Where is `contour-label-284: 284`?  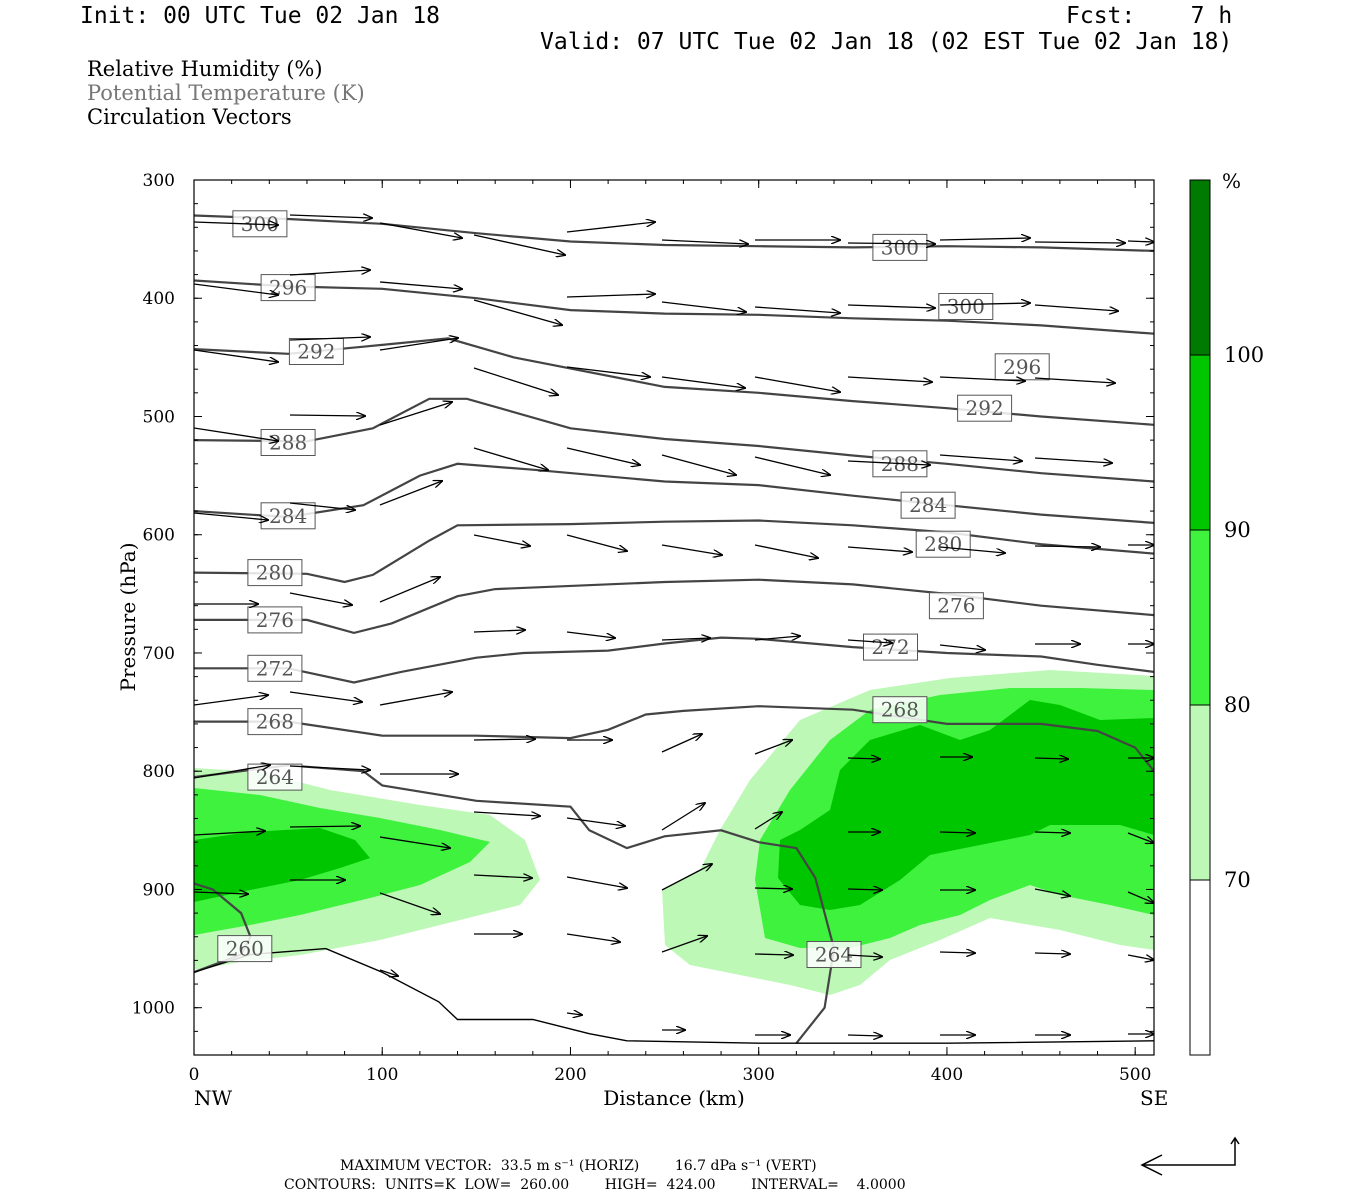 contour-label-284: 284 is located at coordinates (288, 516).